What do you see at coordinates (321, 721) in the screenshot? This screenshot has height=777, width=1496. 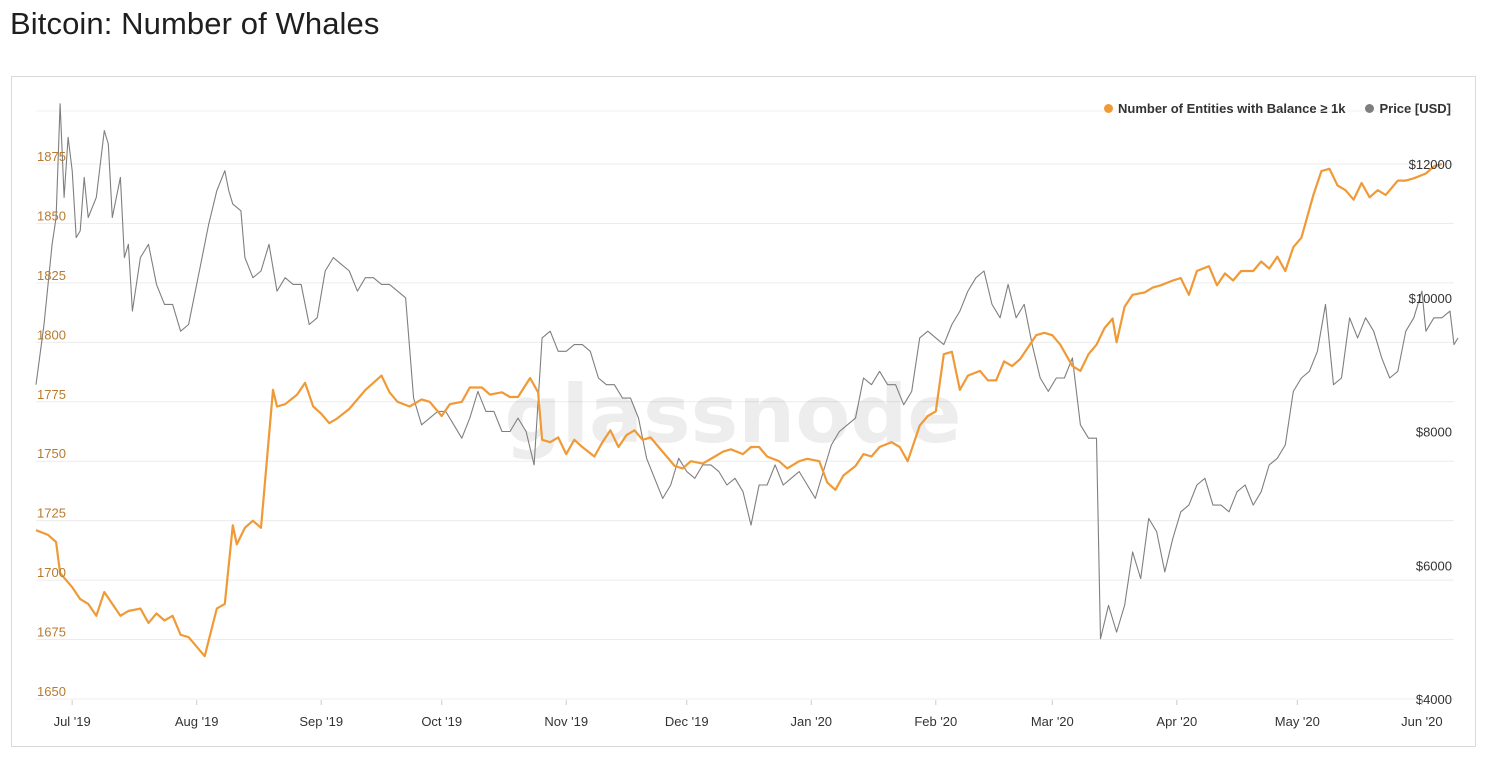 I see `x-tick-label: Sep '19` at bounding box center [321, 721].